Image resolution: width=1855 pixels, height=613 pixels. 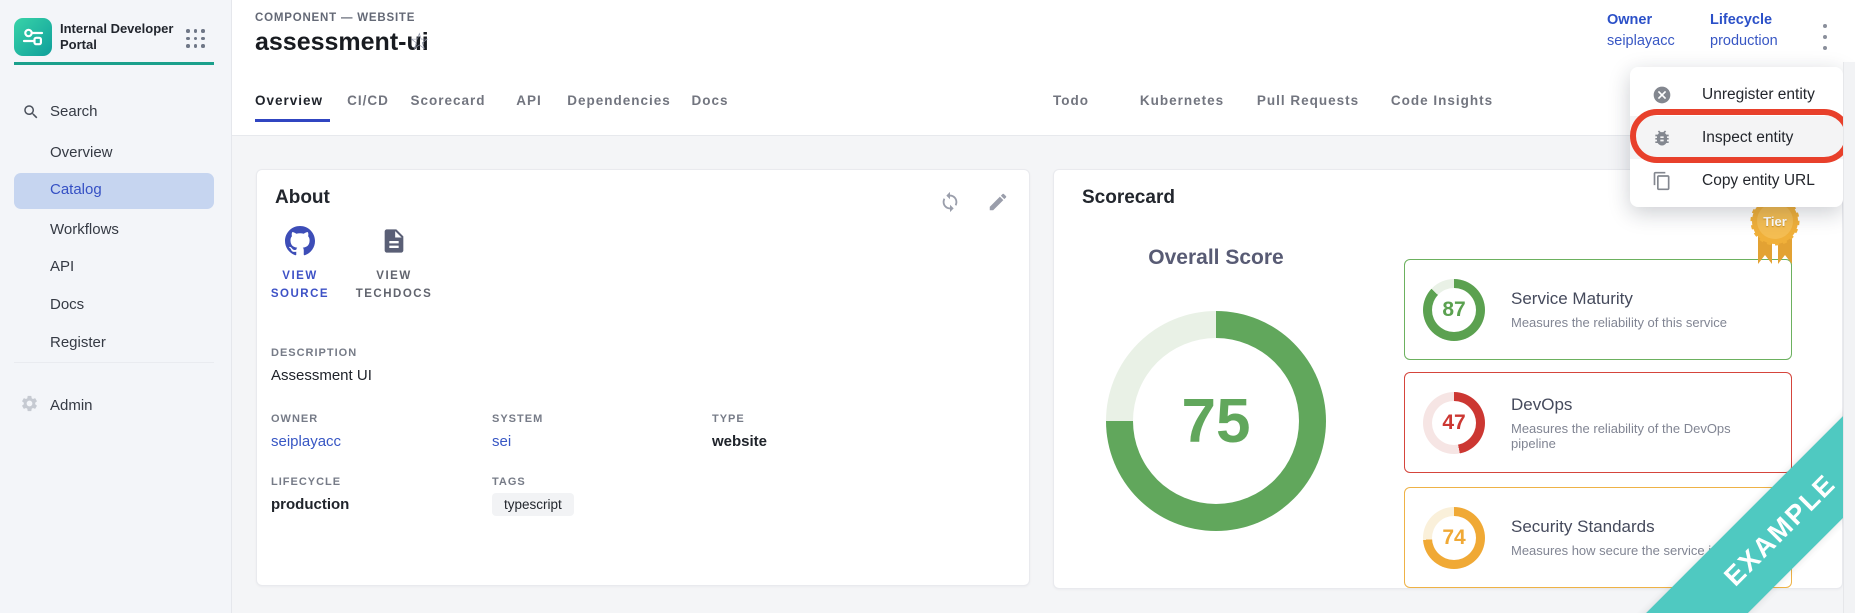 I want to click on overall-score-label: Overall Score, so click(x=1216, y=257).